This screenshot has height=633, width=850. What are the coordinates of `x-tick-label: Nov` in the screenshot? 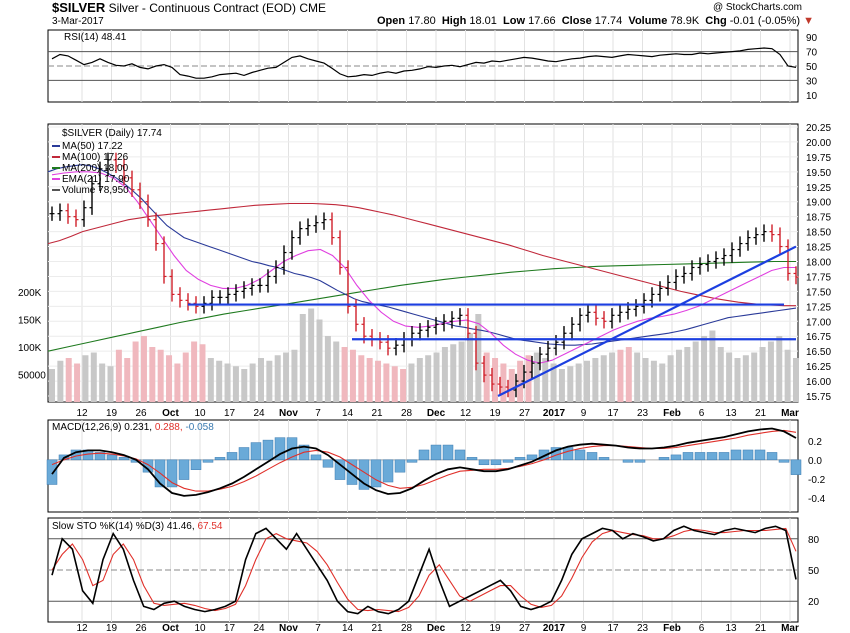 It's located at (288, 413).